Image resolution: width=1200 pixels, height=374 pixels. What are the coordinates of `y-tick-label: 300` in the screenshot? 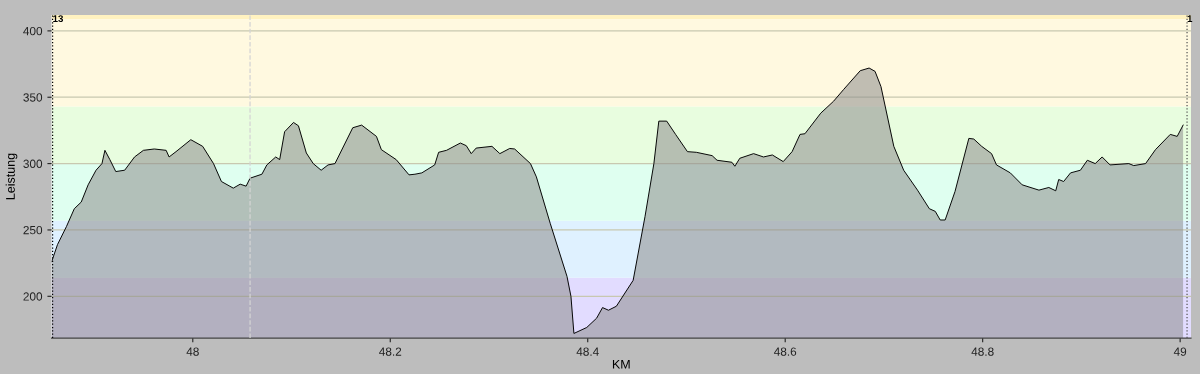 It's located at (33, 163).